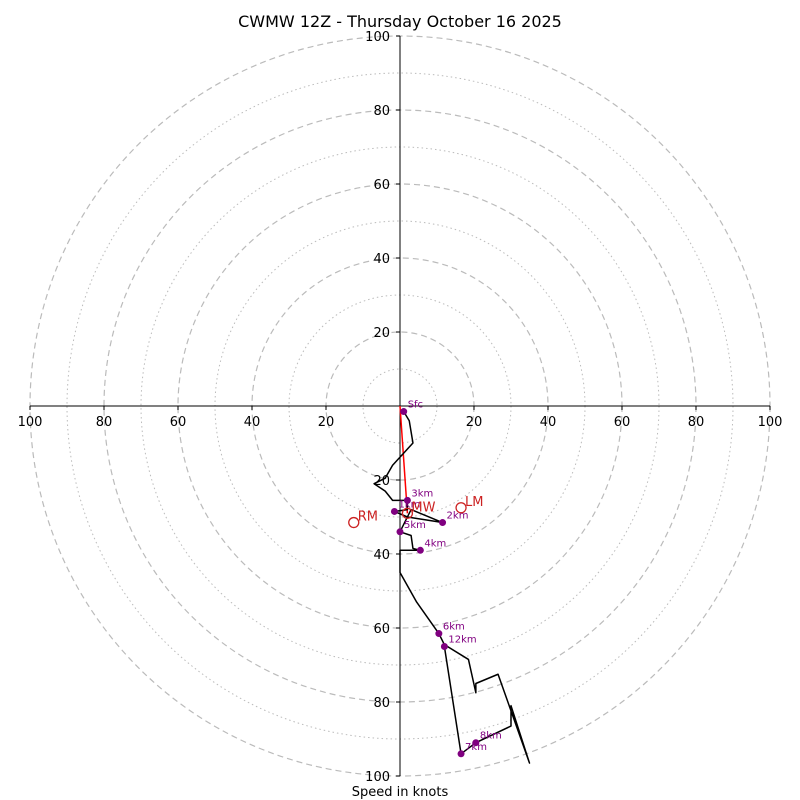 Image resolution: width=800 pixels, height=800 pixels. I want to click on height-marker-label: Sfc, so click(415, 405).